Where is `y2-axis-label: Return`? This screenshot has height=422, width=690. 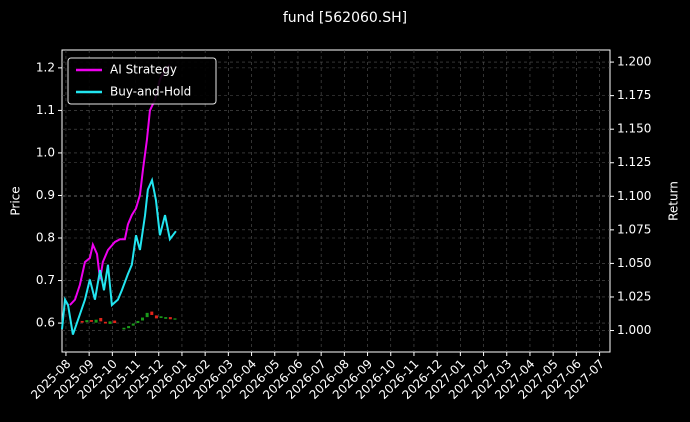
y2-axis-label: Return is located at coordinates (674, 201).